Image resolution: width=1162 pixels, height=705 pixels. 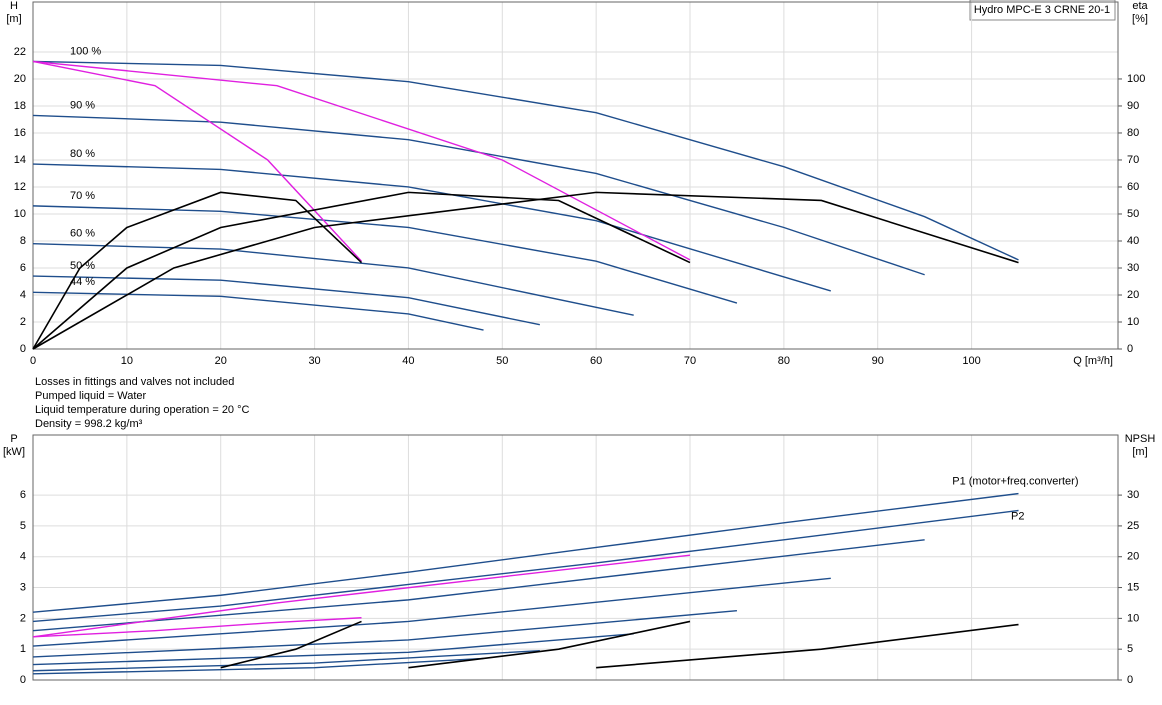 I want to click on y-tick-label: 18, so click(x=20, y=106).